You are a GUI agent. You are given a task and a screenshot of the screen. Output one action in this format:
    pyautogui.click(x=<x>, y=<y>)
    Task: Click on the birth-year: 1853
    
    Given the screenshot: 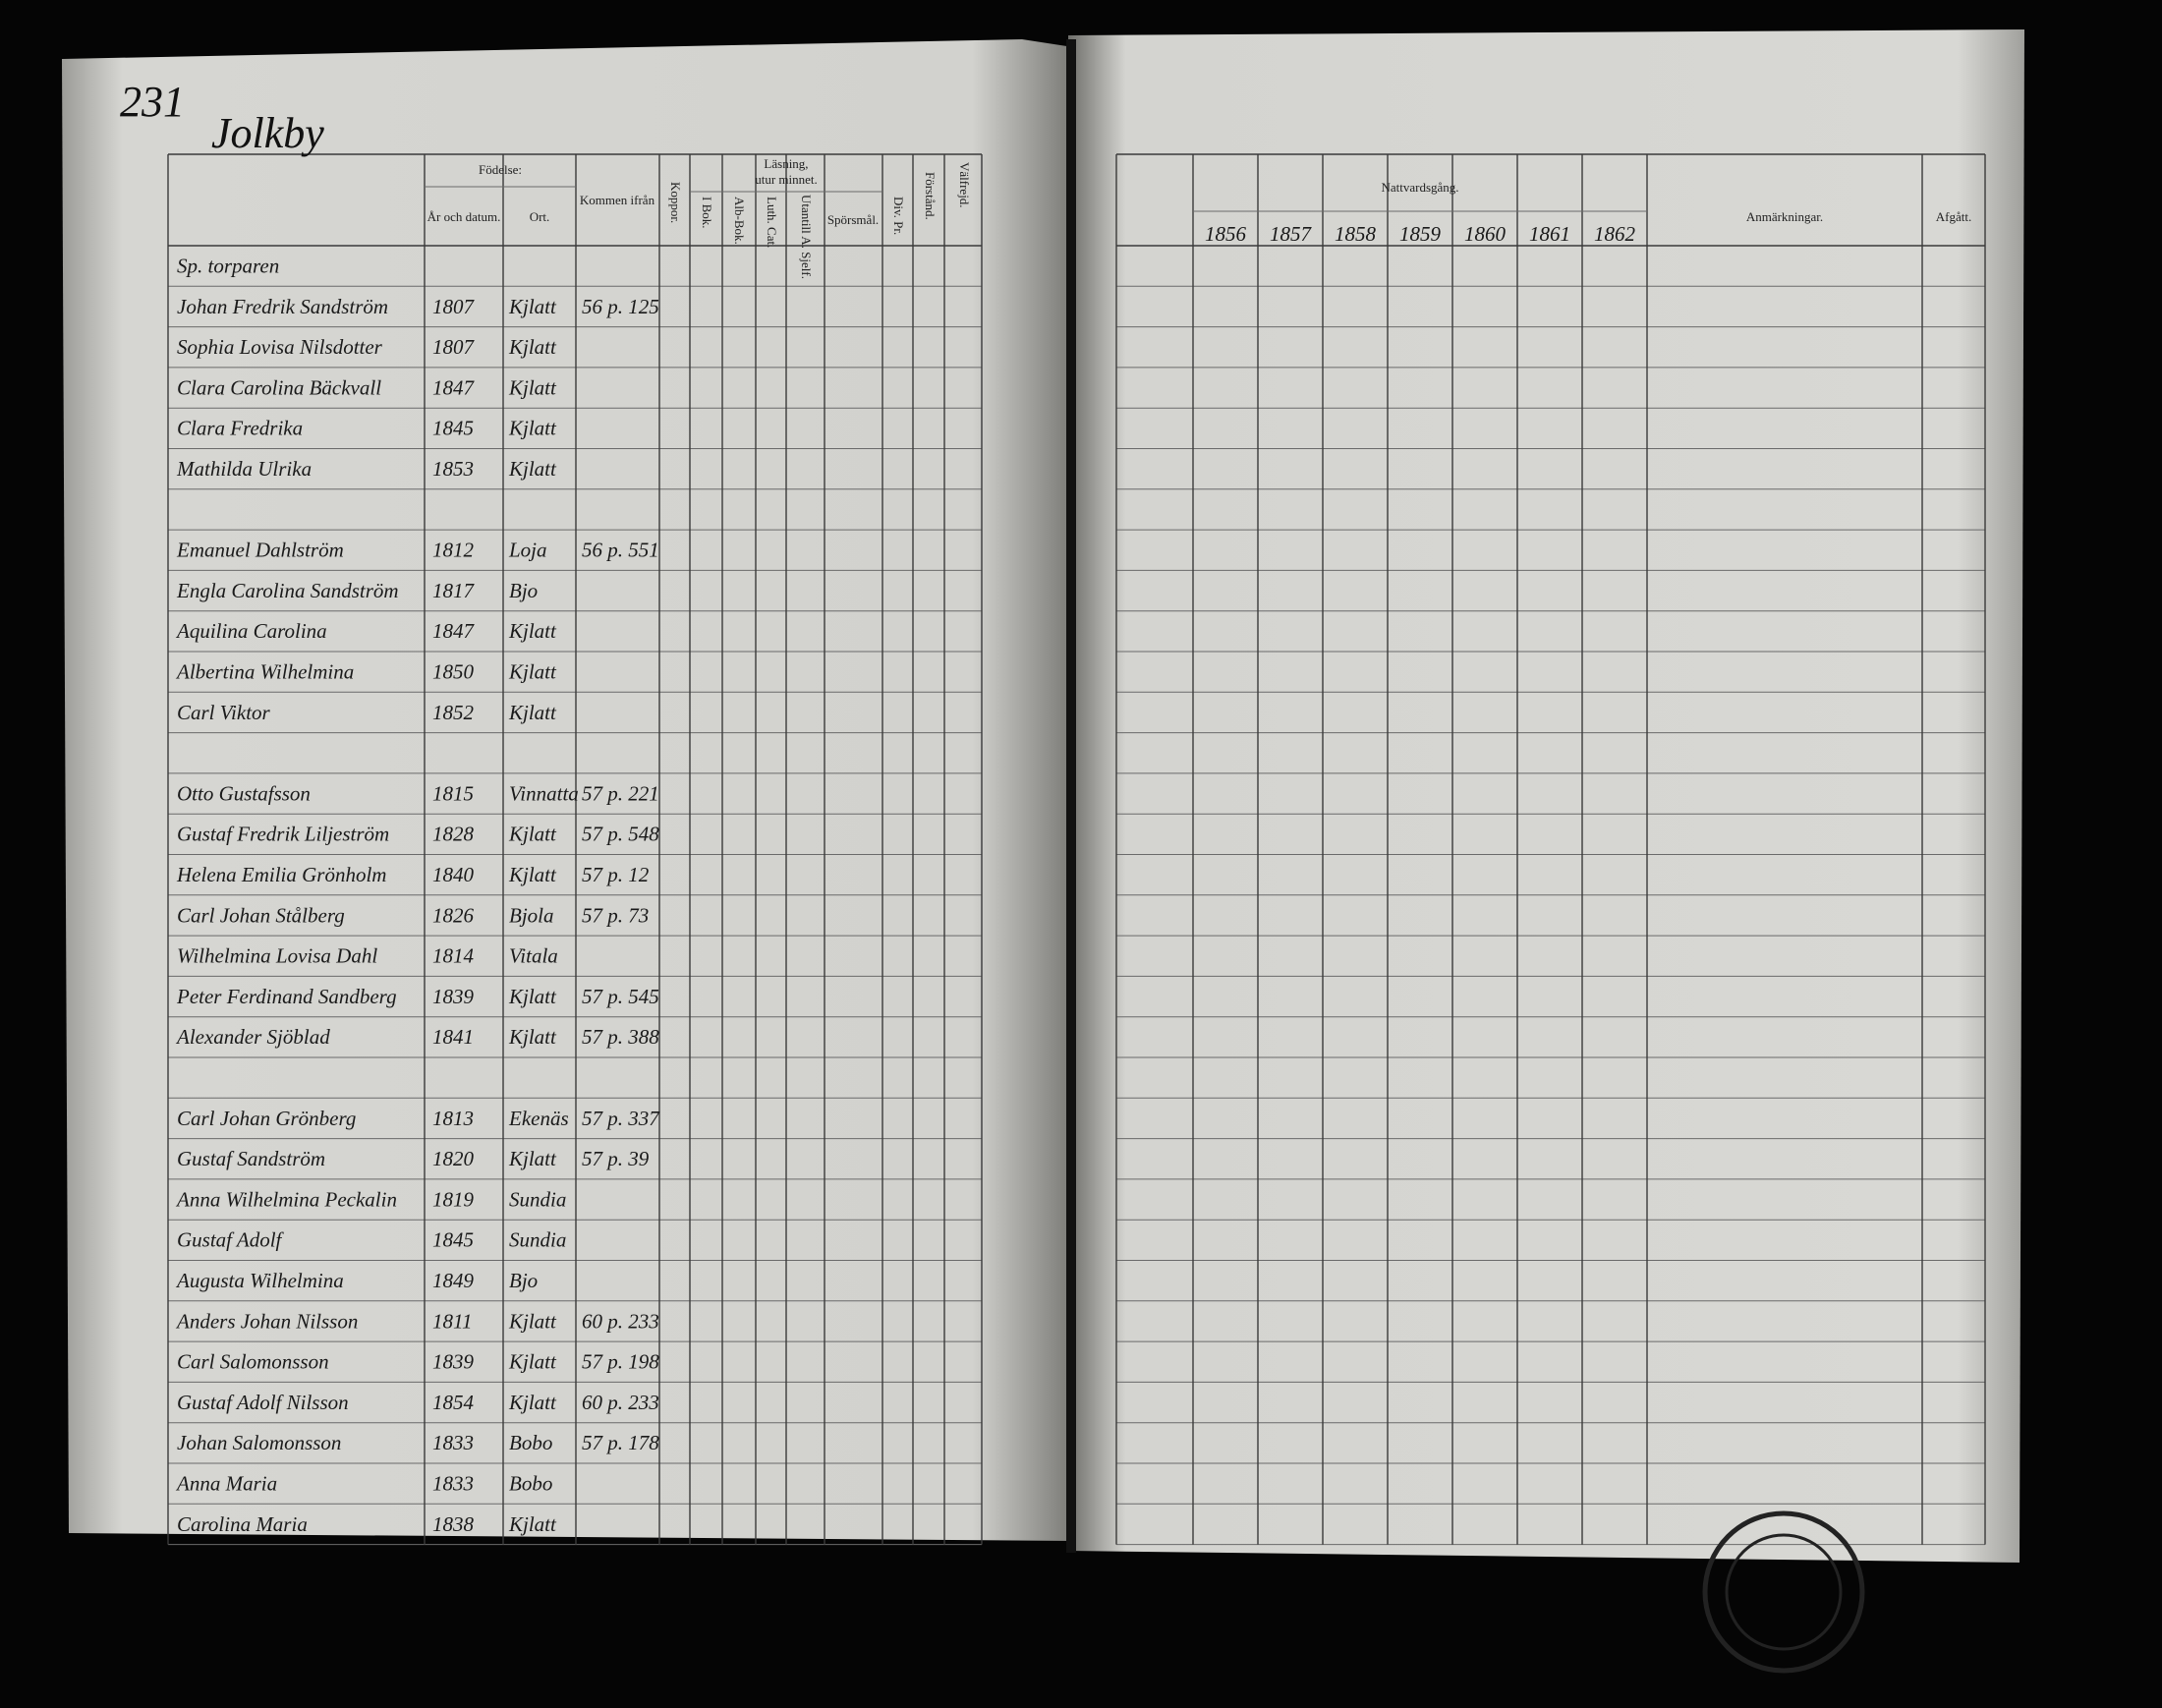 What is the action you would take?
    pyautogui.click(x=453, y=469)
    